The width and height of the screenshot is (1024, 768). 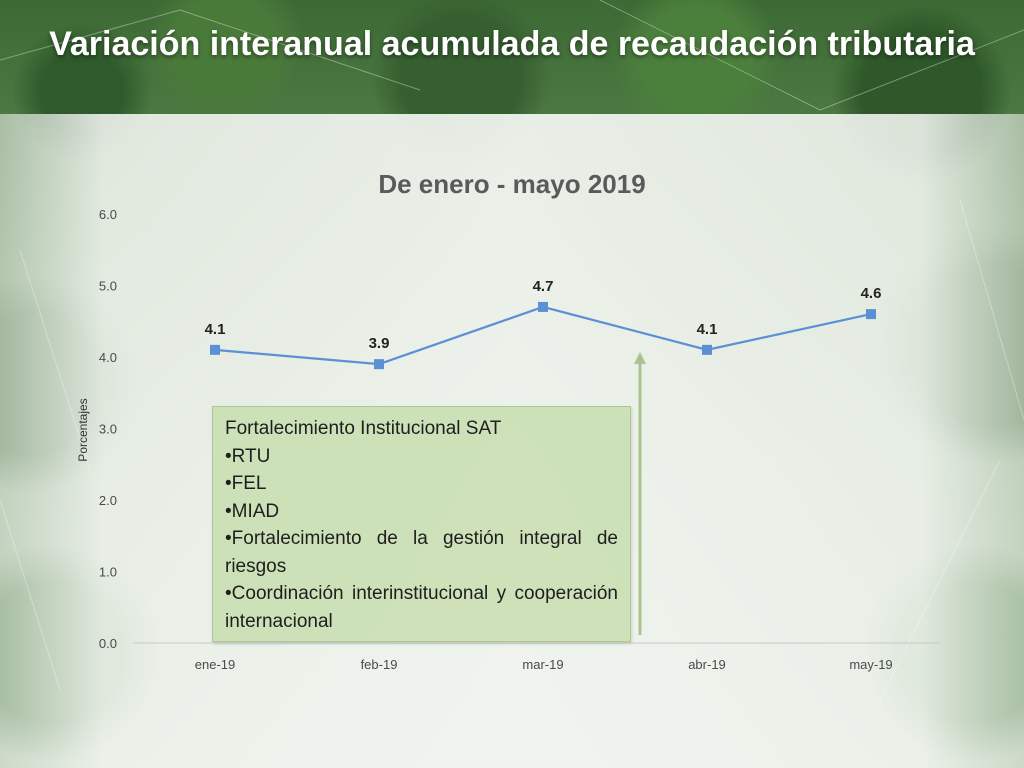 I want to click on y-tick-label: 3.0, so click(x=108, y=429).